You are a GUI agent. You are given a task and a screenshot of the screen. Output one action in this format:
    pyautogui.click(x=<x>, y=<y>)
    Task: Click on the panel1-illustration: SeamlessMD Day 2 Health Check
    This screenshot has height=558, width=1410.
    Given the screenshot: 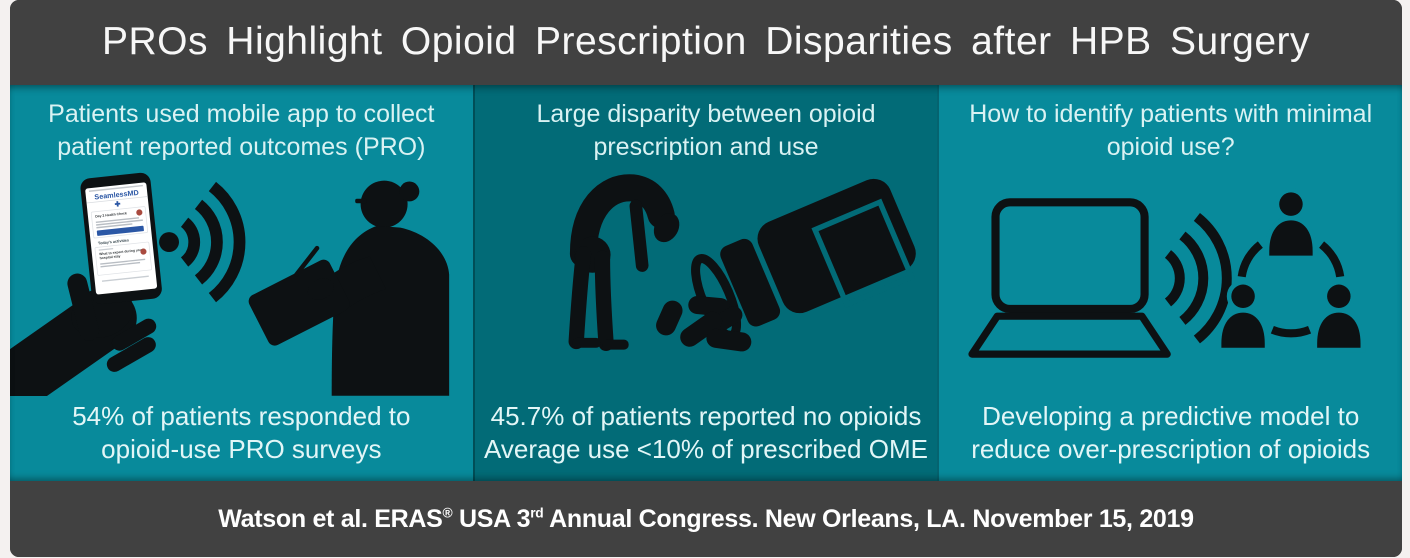 What is the action you would take?
    pyautogui.click(x=241, y=282)
    